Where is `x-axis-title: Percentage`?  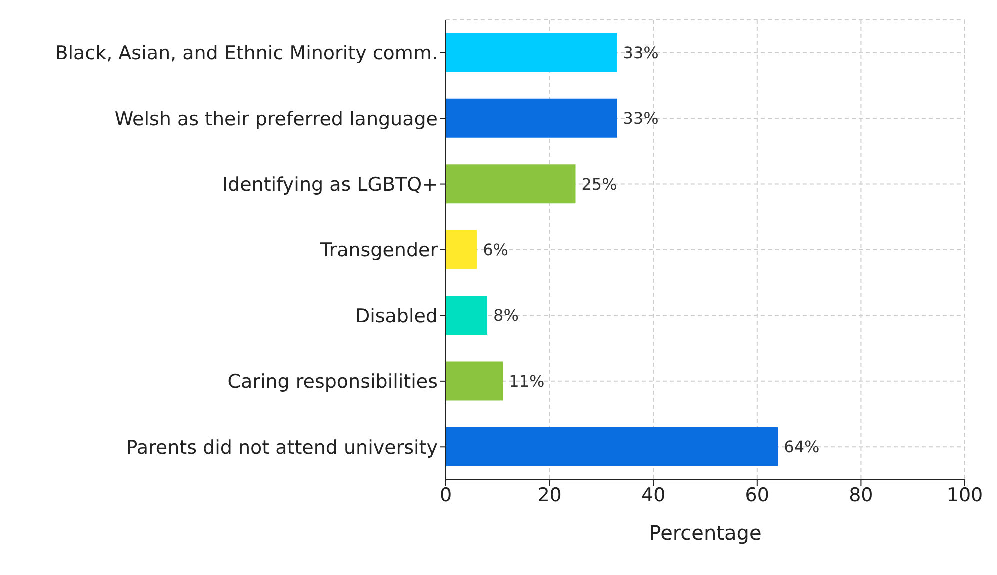 x-axis-title: Percentage is located at coordinates (705, 533).